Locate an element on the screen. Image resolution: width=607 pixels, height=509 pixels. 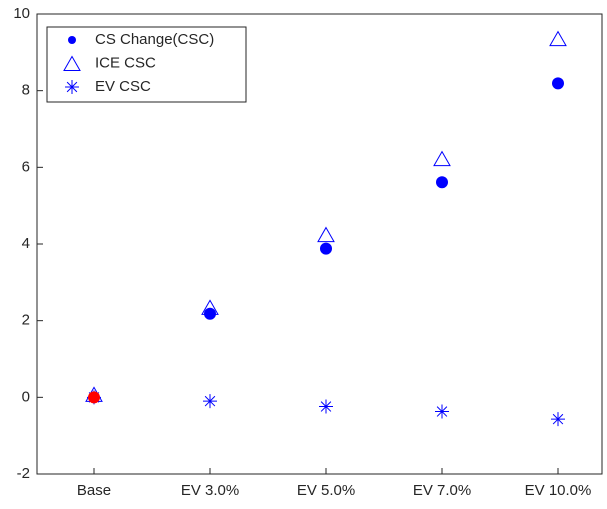
x-tick-label: EV 7.0% is located at coordinates (442, 490).